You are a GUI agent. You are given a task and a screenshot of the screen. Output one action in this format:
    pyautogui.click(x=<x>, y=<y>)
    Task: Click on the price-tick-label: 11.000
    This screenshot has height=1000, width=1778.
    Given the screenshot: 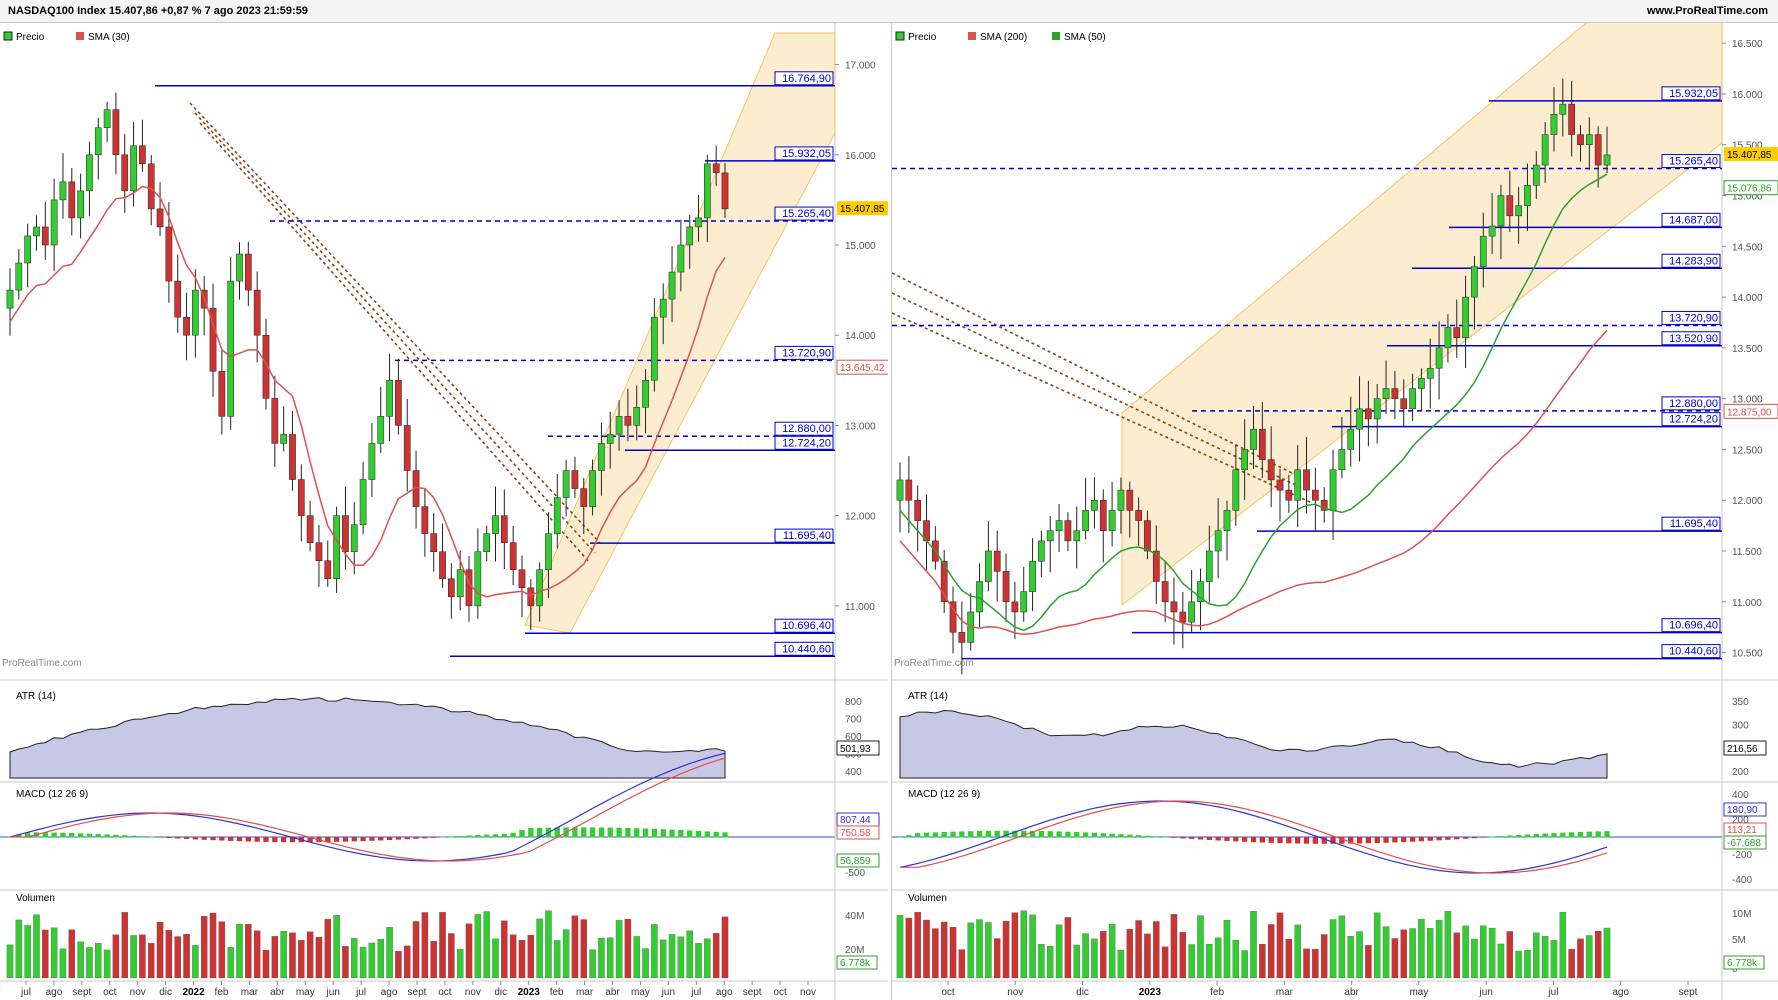 What is the action you would take?
    pyautogui.click(x=1747, y=603)
    